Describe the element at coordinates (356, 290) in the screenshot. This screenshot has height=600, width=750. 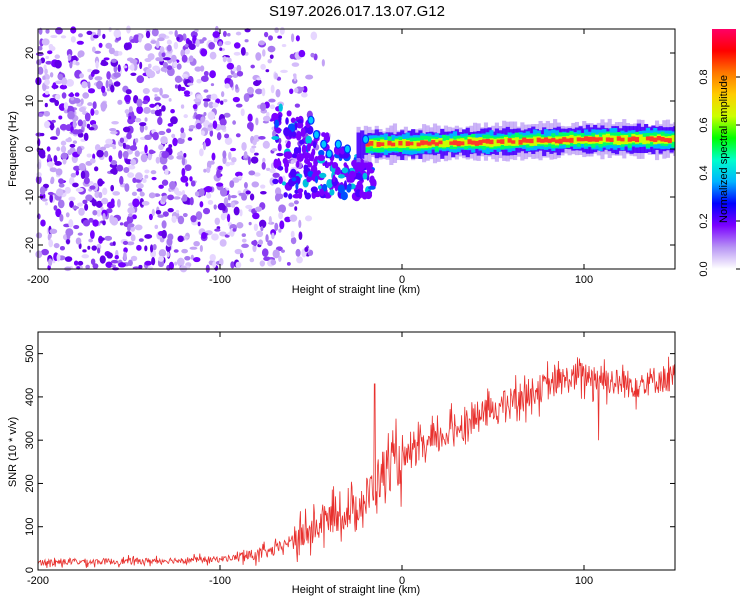
I see `spectrogram-x-label: Height of straight line (km)` at that location.